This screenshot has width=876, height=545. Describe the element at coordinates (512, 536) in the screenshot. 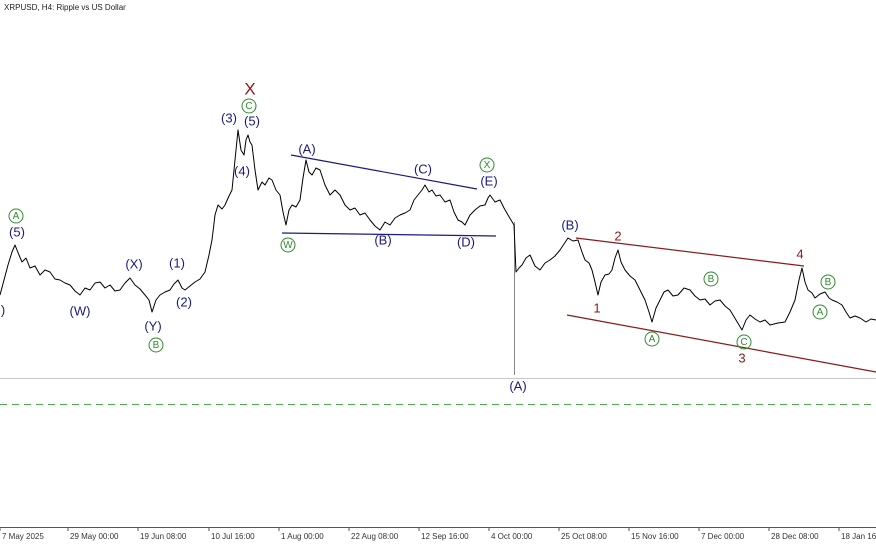

I see `x-tick-label: 4 Oct 00:00` at that location.